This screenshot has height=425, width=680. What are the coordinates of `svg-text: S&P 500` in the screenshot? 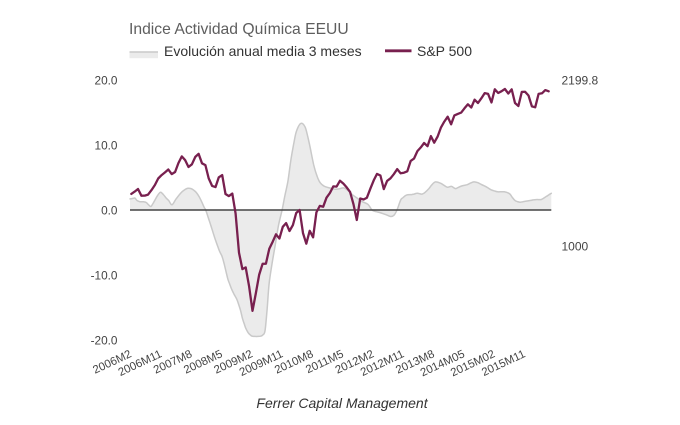 It's located at (444, 51).